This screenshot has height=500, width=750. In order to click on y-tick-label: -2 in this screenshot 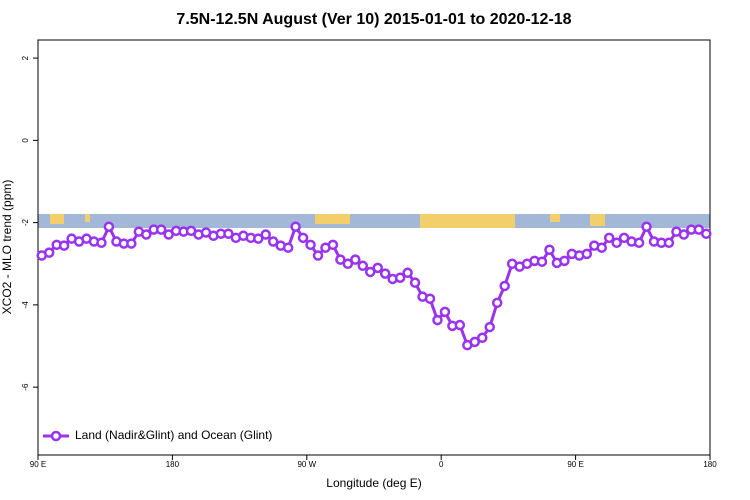, I will do `click(25, 223)`.